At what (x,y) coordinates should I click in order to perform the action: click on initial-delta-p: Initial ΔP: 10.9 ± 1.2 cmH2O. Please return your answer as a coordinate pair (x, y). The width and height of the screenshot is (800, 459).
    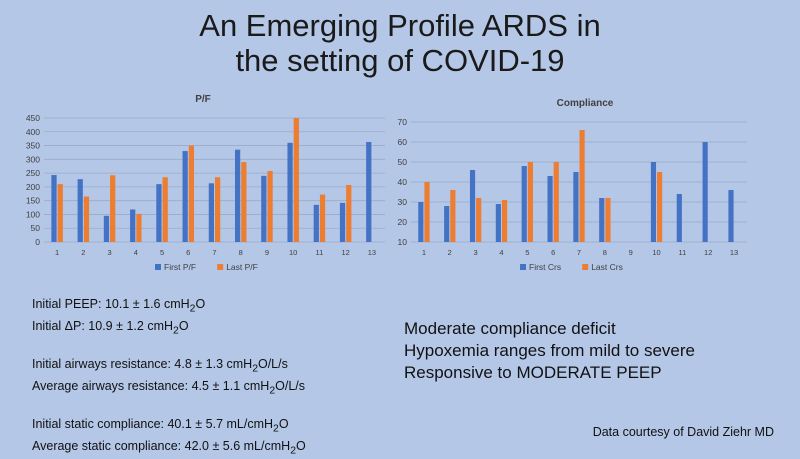
    Looking at the image, I should click on (169, 329).